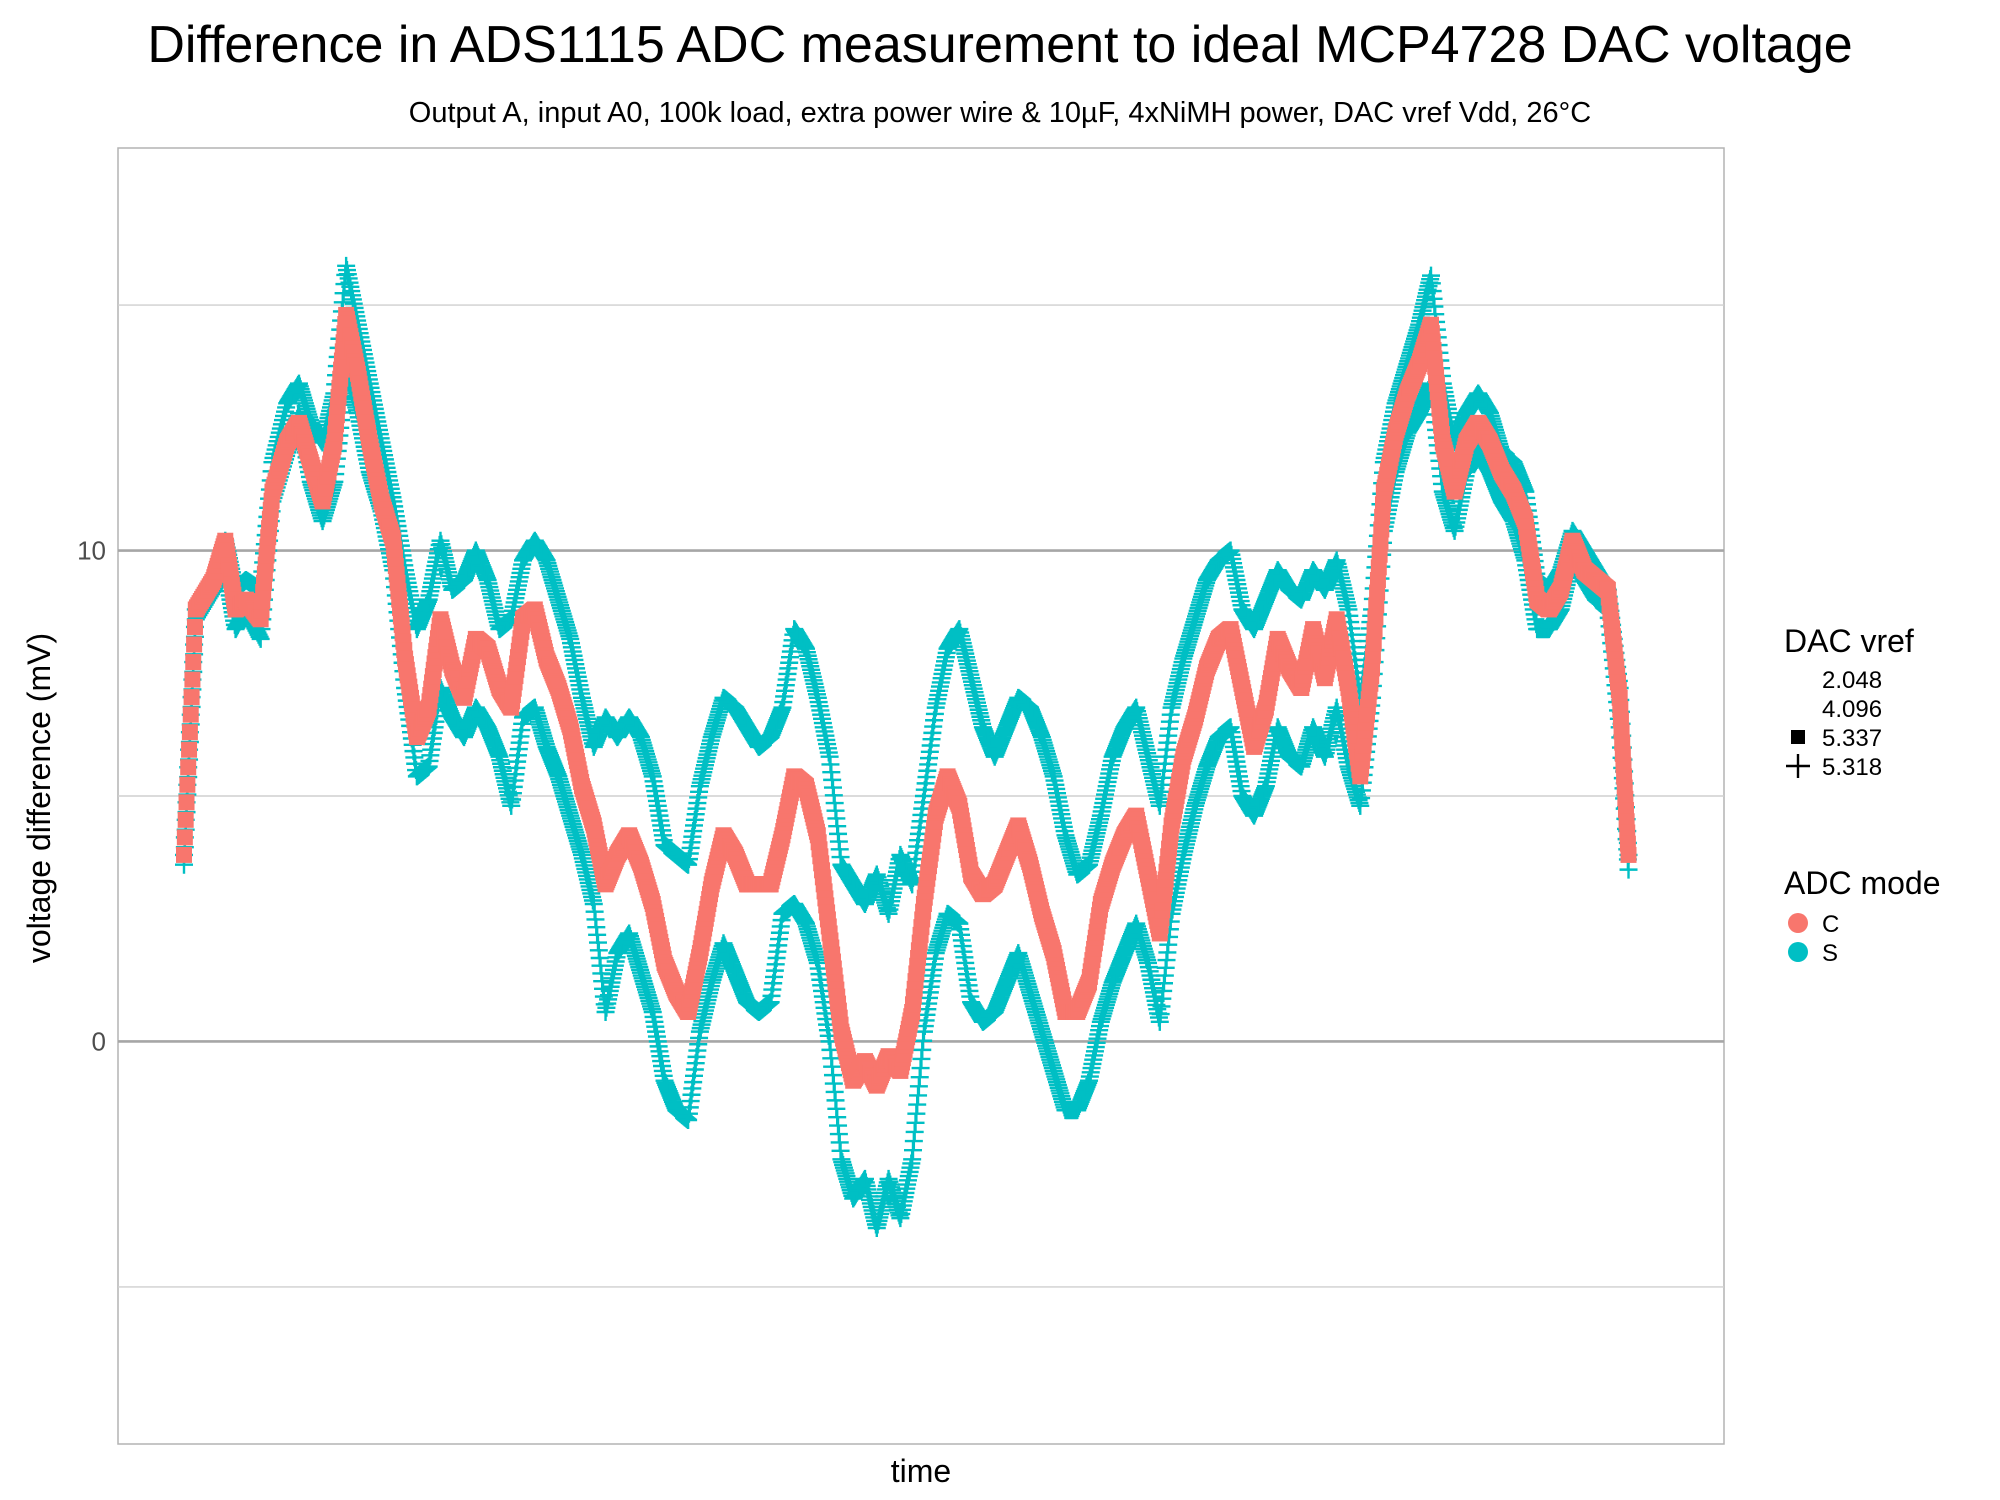 This screenshot has width=2000, height=1500. What do you see at coordinates (99, 1041) in the screenshot?
I see `y-tick-label: 0` at bounding box center [99, 1041].